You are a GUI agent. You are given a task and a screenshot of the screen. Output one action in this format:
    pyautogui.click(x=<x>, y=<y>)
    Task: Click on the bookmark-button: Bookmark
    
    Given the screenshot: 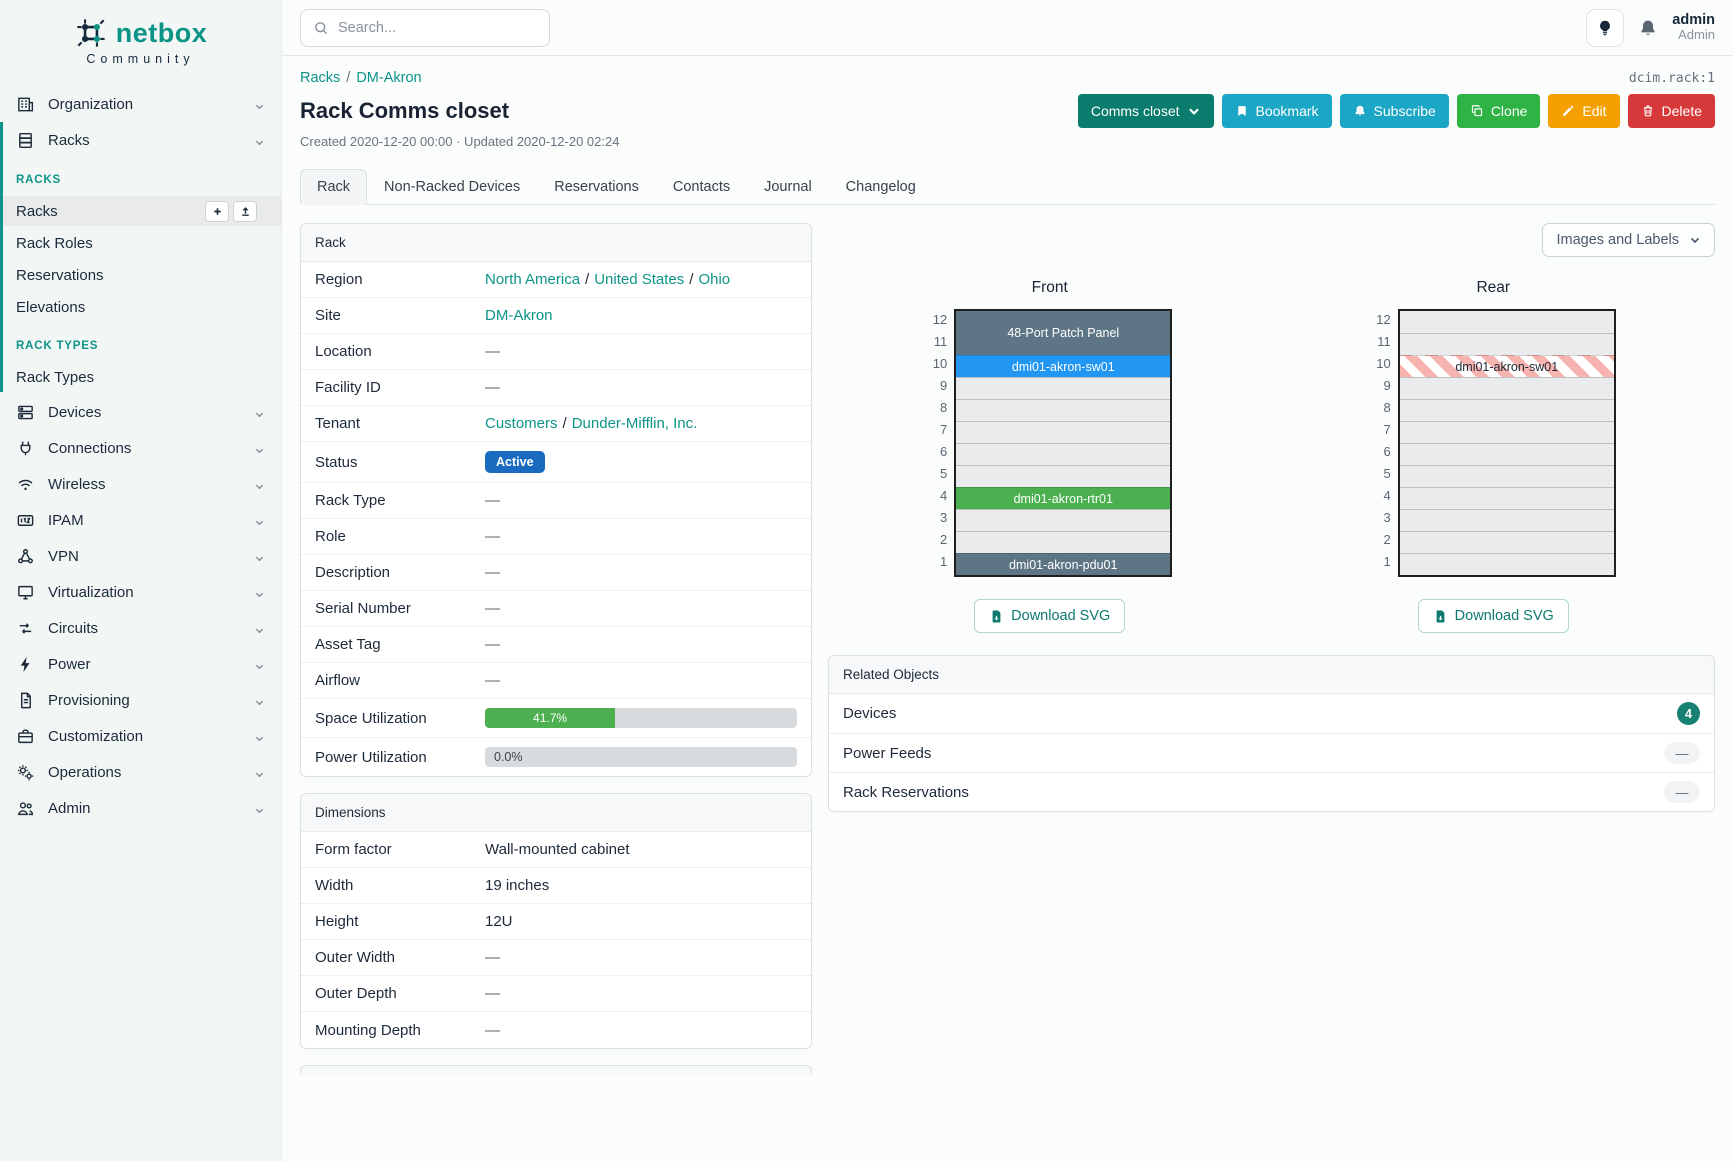 What is the action you would take?
    pyautogui.click(x=1276, y=111)
    